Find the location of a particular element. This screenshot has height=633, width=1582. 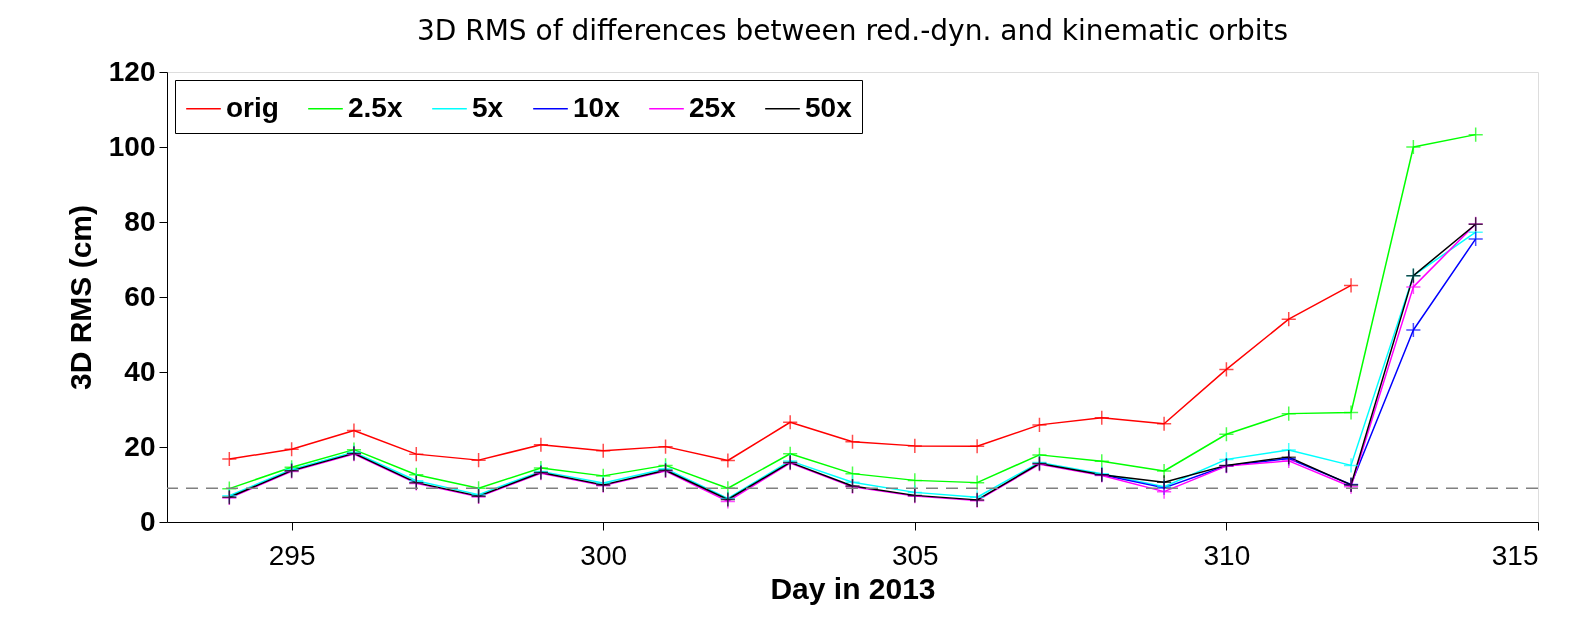

legend-label: 5x is located at coordinates (488, 107).